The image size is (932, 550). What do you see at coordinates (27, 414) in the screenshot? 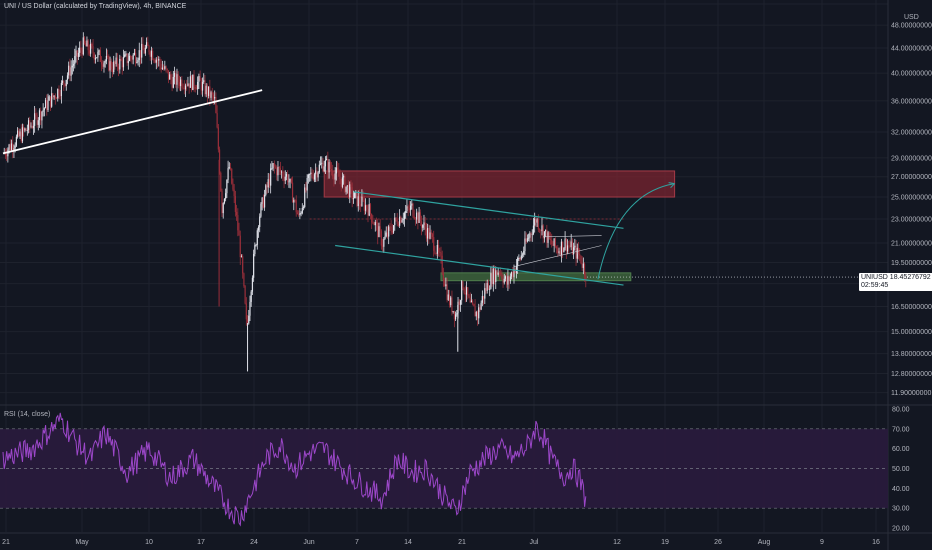
I see `rsi-indicator-title: RSI (14, close)` at bounding box center [27, 414].